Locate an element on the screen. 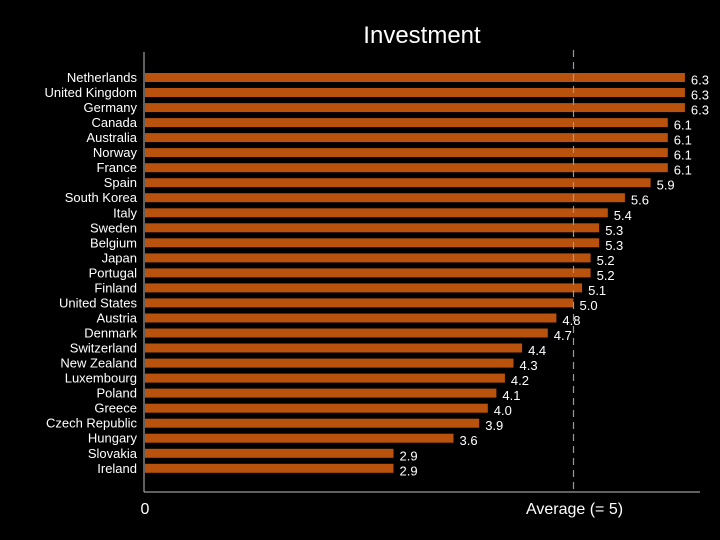 The image size is (720, 540). value-label: 4.1 is located at coordinates (511, 395).